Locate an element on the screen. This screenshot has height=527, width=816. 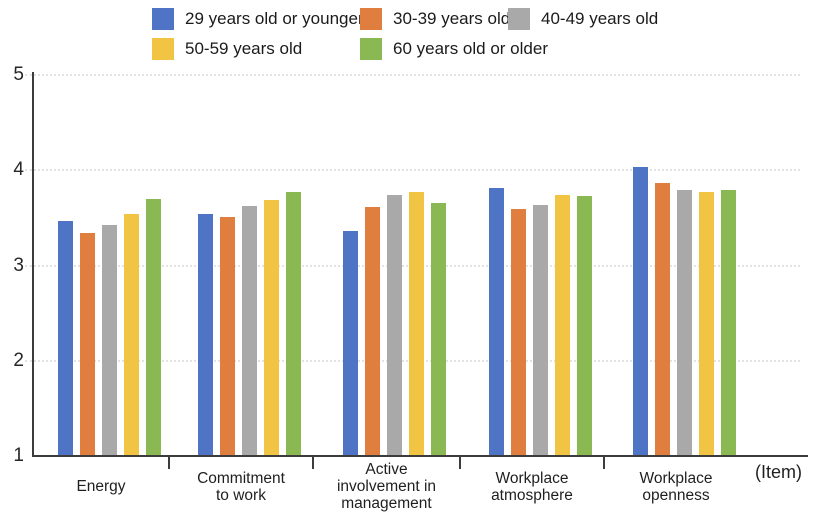
x-axis-line is located at coordinates (420, 456).